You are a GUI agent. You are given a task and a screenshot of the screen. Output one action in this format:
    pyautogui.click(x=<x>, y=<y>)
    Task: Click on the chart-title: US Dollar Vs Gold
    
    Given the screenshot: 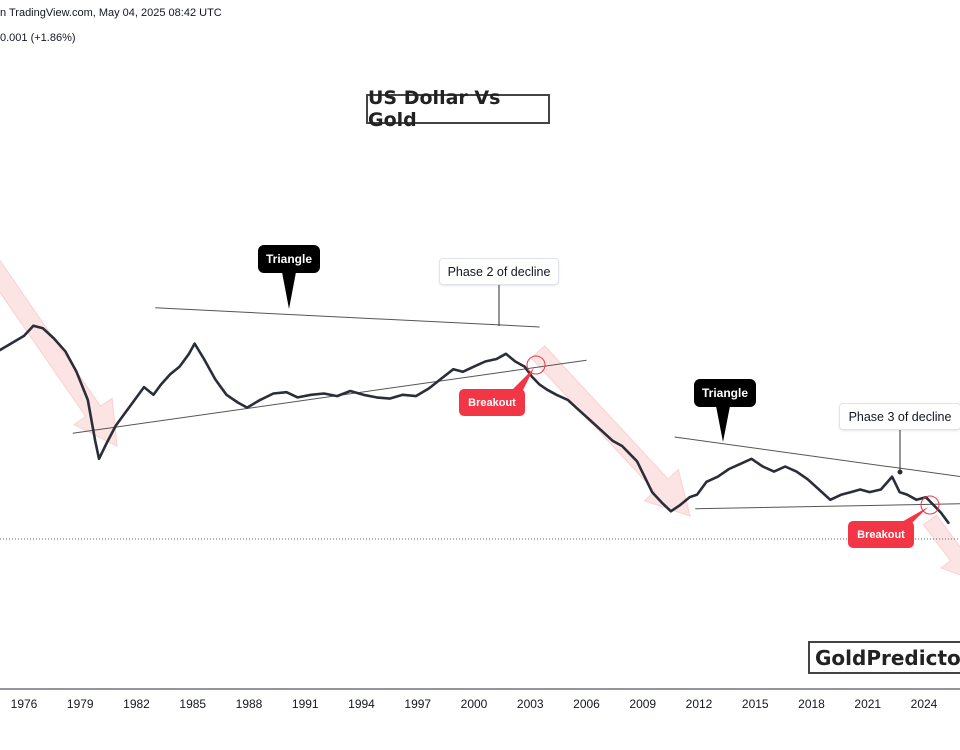 What is the action you would take?
    pyautogui.click(x=458, y=109)
    